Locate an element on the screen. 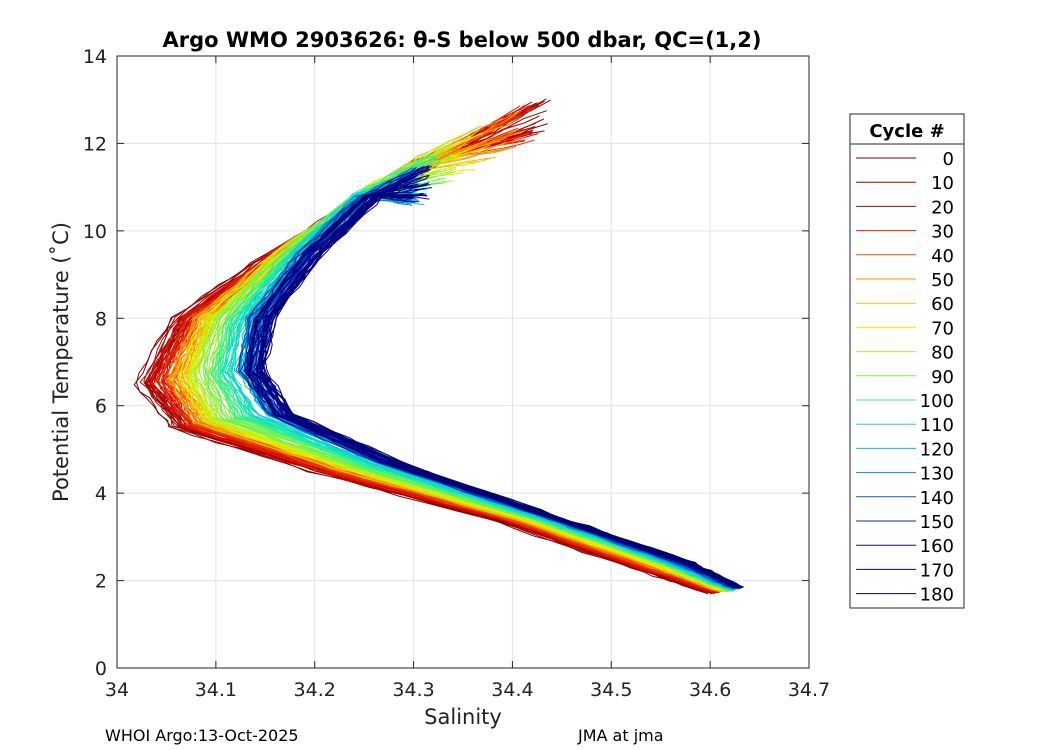  legend-title: Cycle # is located at coordinates (906, 131).